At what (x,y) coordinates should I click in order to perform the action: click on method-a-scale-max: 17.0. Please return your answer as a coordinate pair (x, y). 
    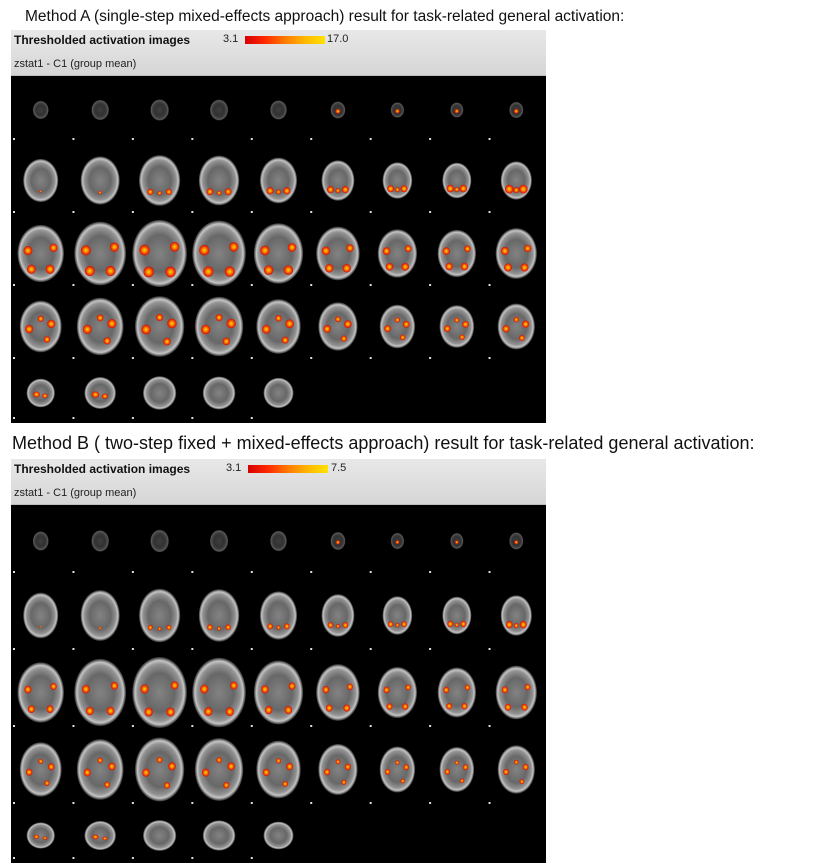
    Looking at the image, I should click on (338, 39).